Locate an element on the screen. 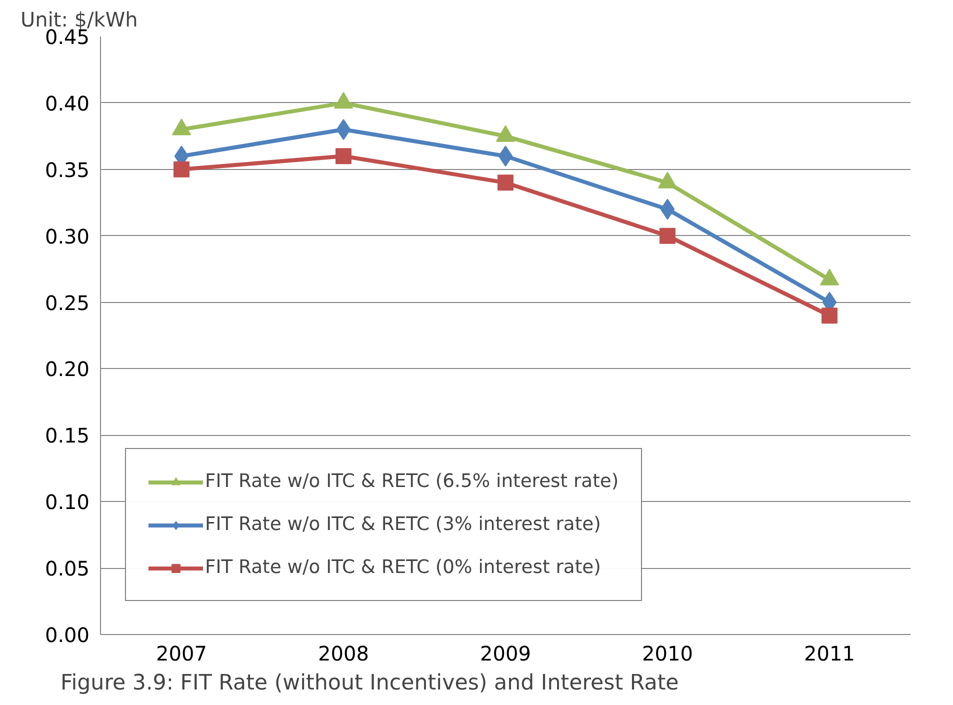 The width and height of the screenshot is (953, 705). y-tick-label: 0.30 is located at coordinates (67, 236).